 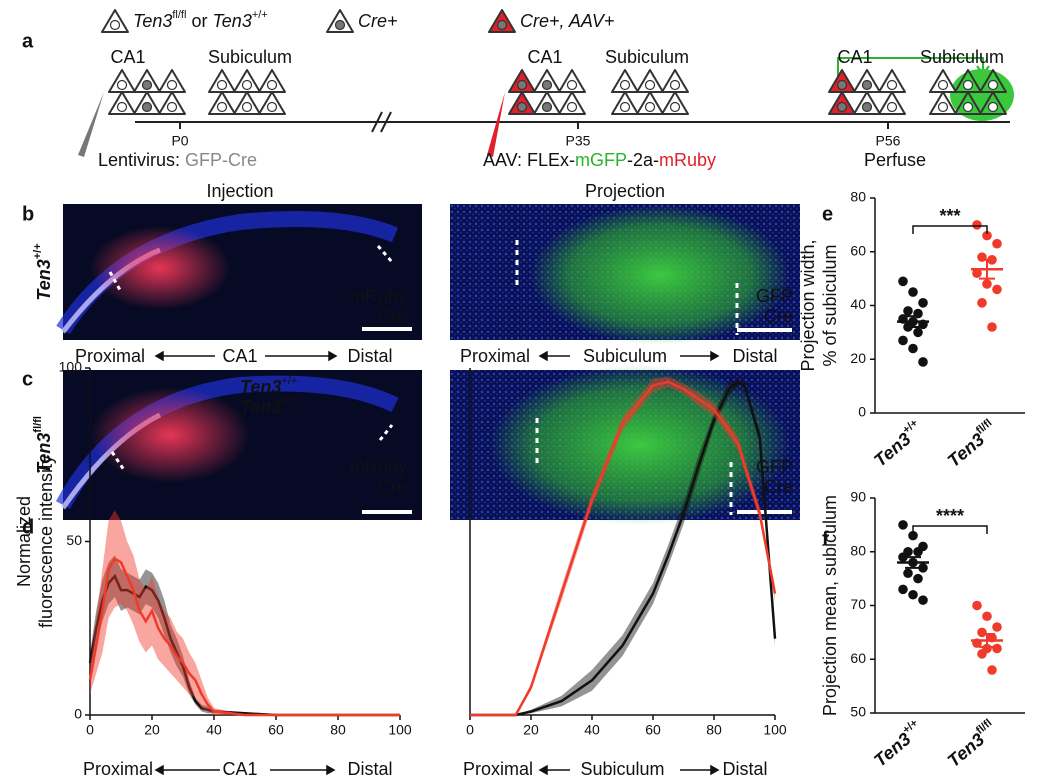 I want to click on timeline, so click(x=544, y=107).